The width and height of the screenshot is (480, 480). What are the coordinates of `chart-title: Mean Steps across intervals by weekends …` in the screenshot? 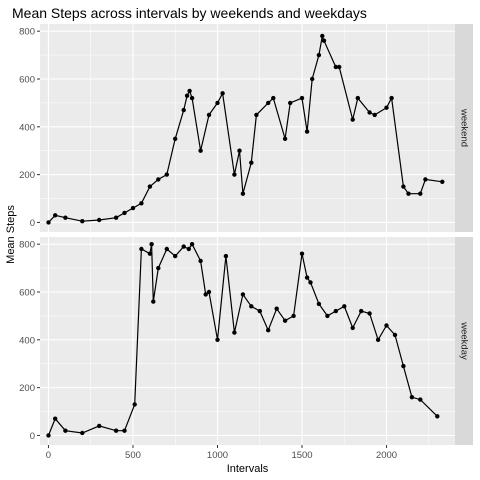 It's located at (189, 13).